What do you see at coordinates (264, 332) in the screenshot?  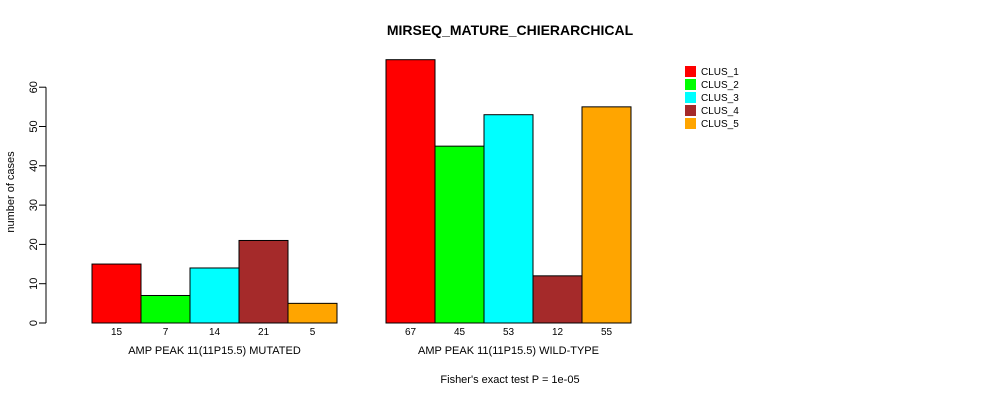 I see `bar-value-label: 21` at bounding box center [264, 332].